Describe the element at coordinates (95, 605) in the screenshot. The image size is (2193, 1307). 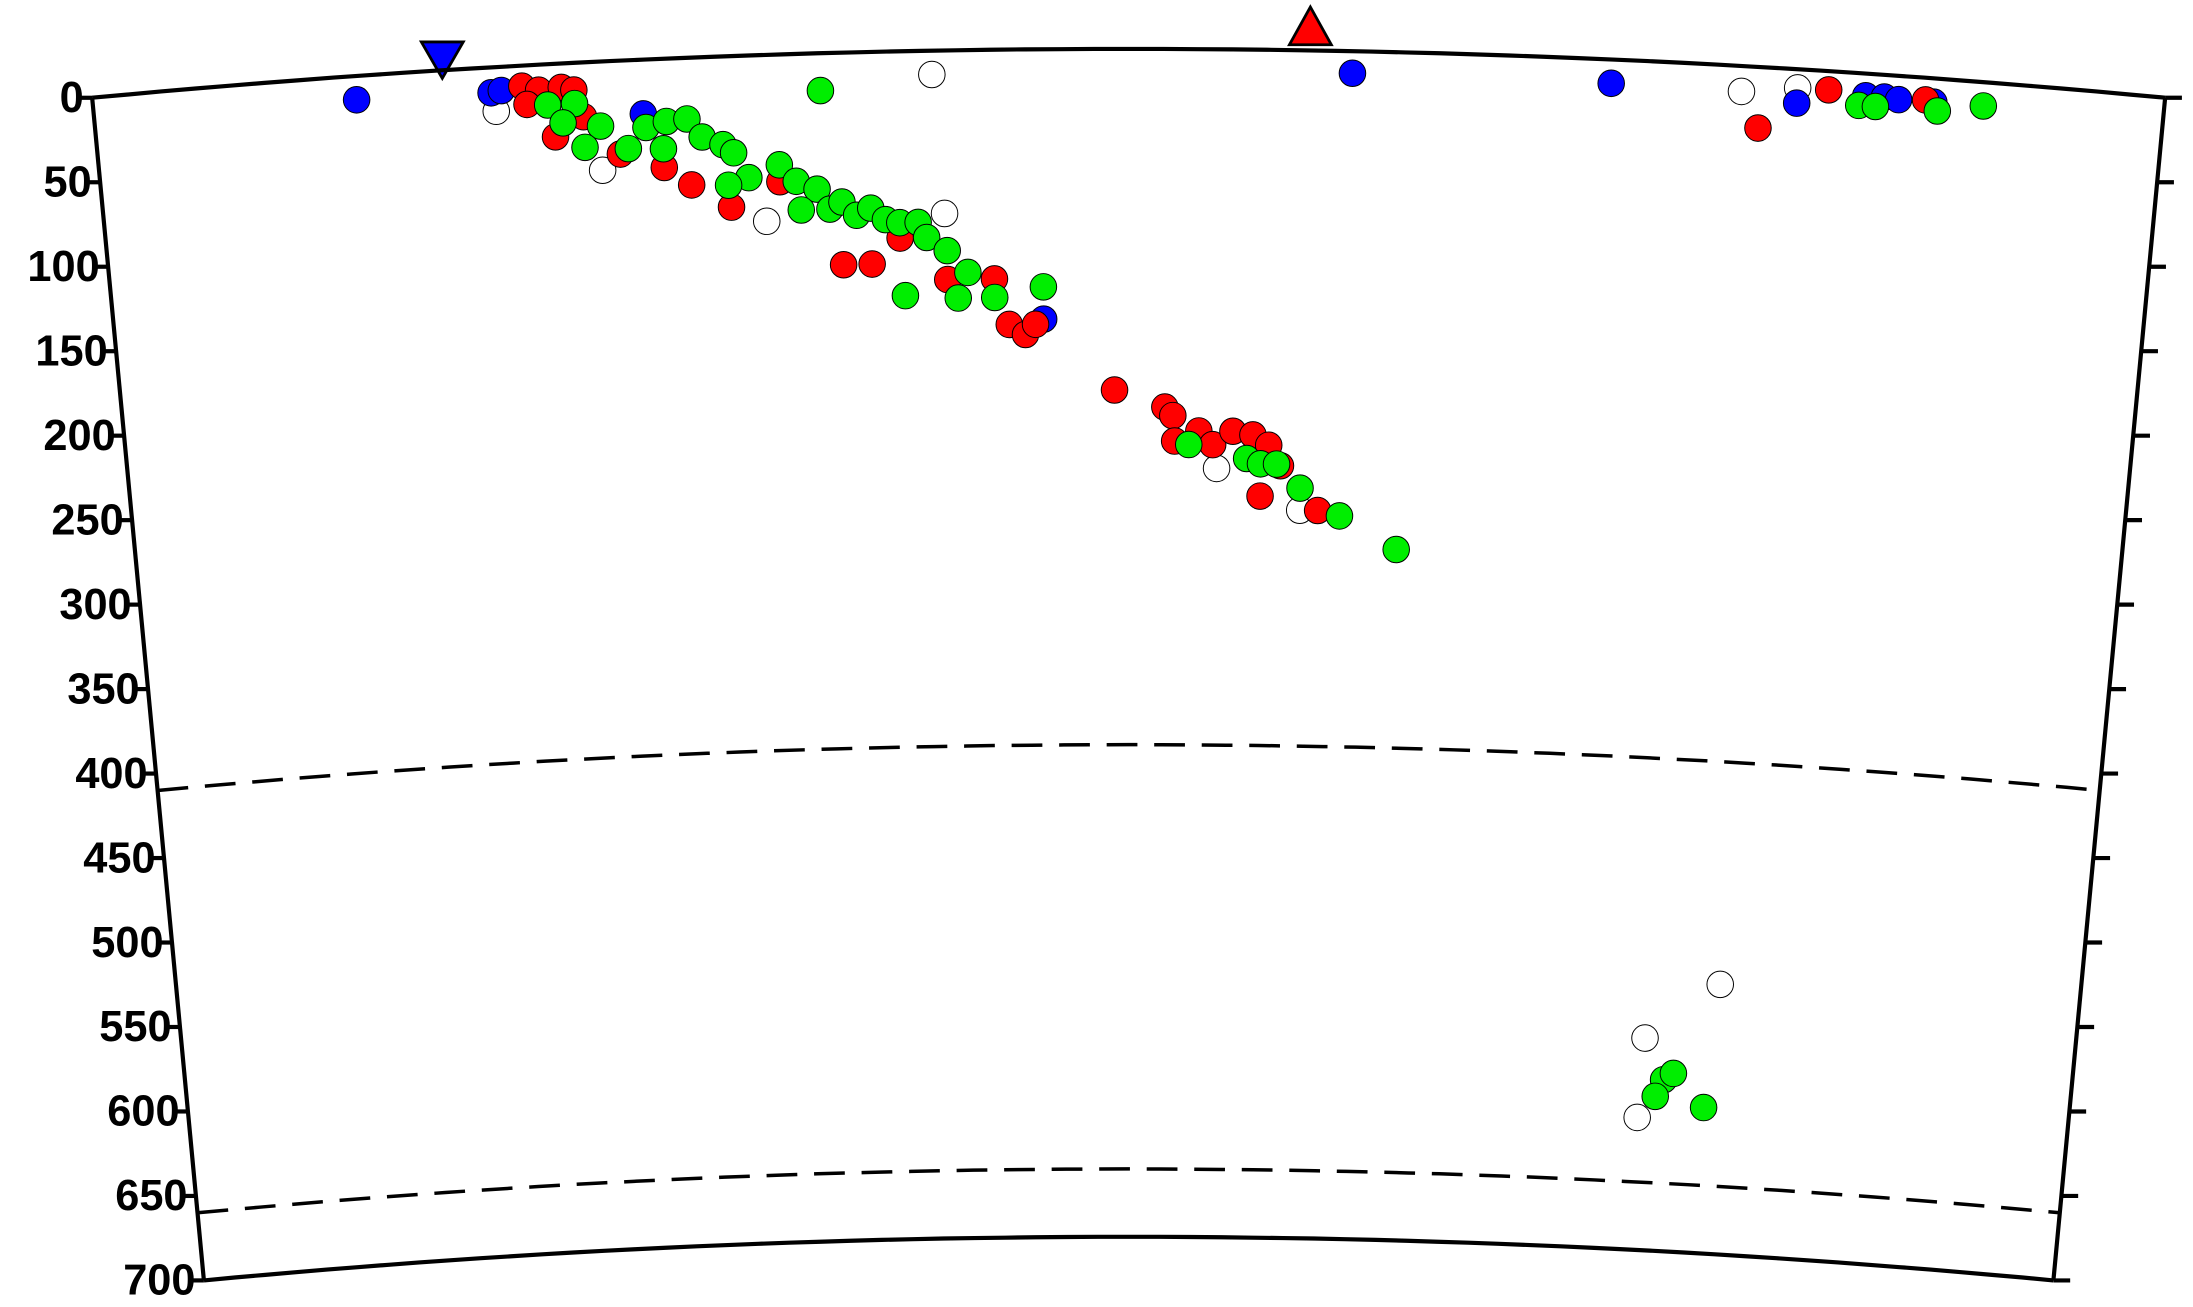
I see `y-tick-label: 300` at that location.